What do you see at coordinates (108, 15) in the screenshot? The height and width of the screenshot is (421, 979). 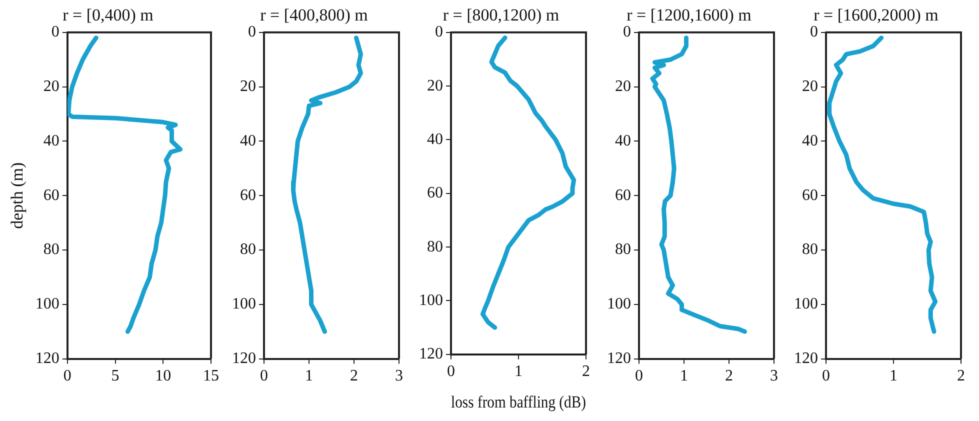 I see `chart-title: r = [0,400) m` at bounding box center [108, 15].